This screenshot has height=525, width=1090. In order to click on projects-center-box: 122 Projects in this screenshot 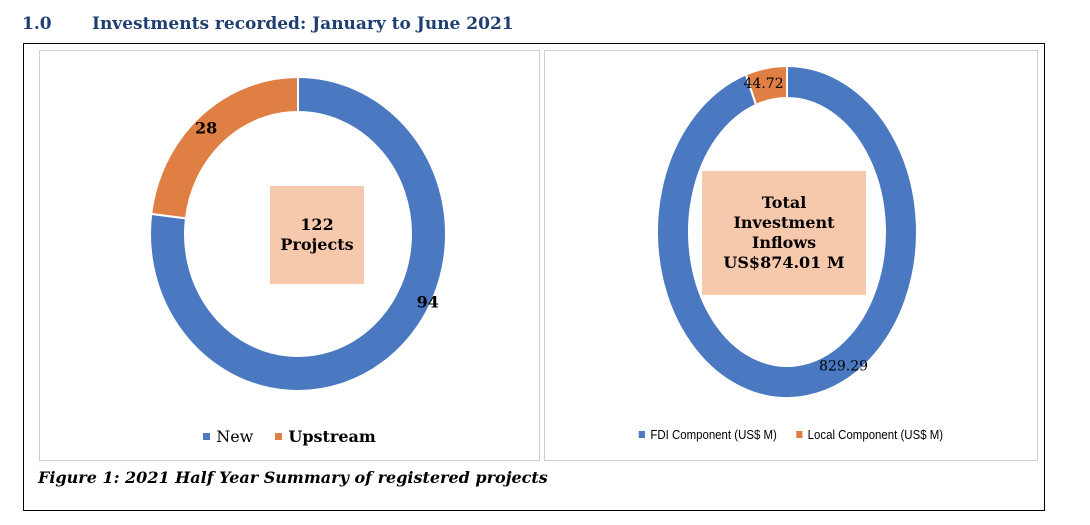, I will do `click(317, 235)`.